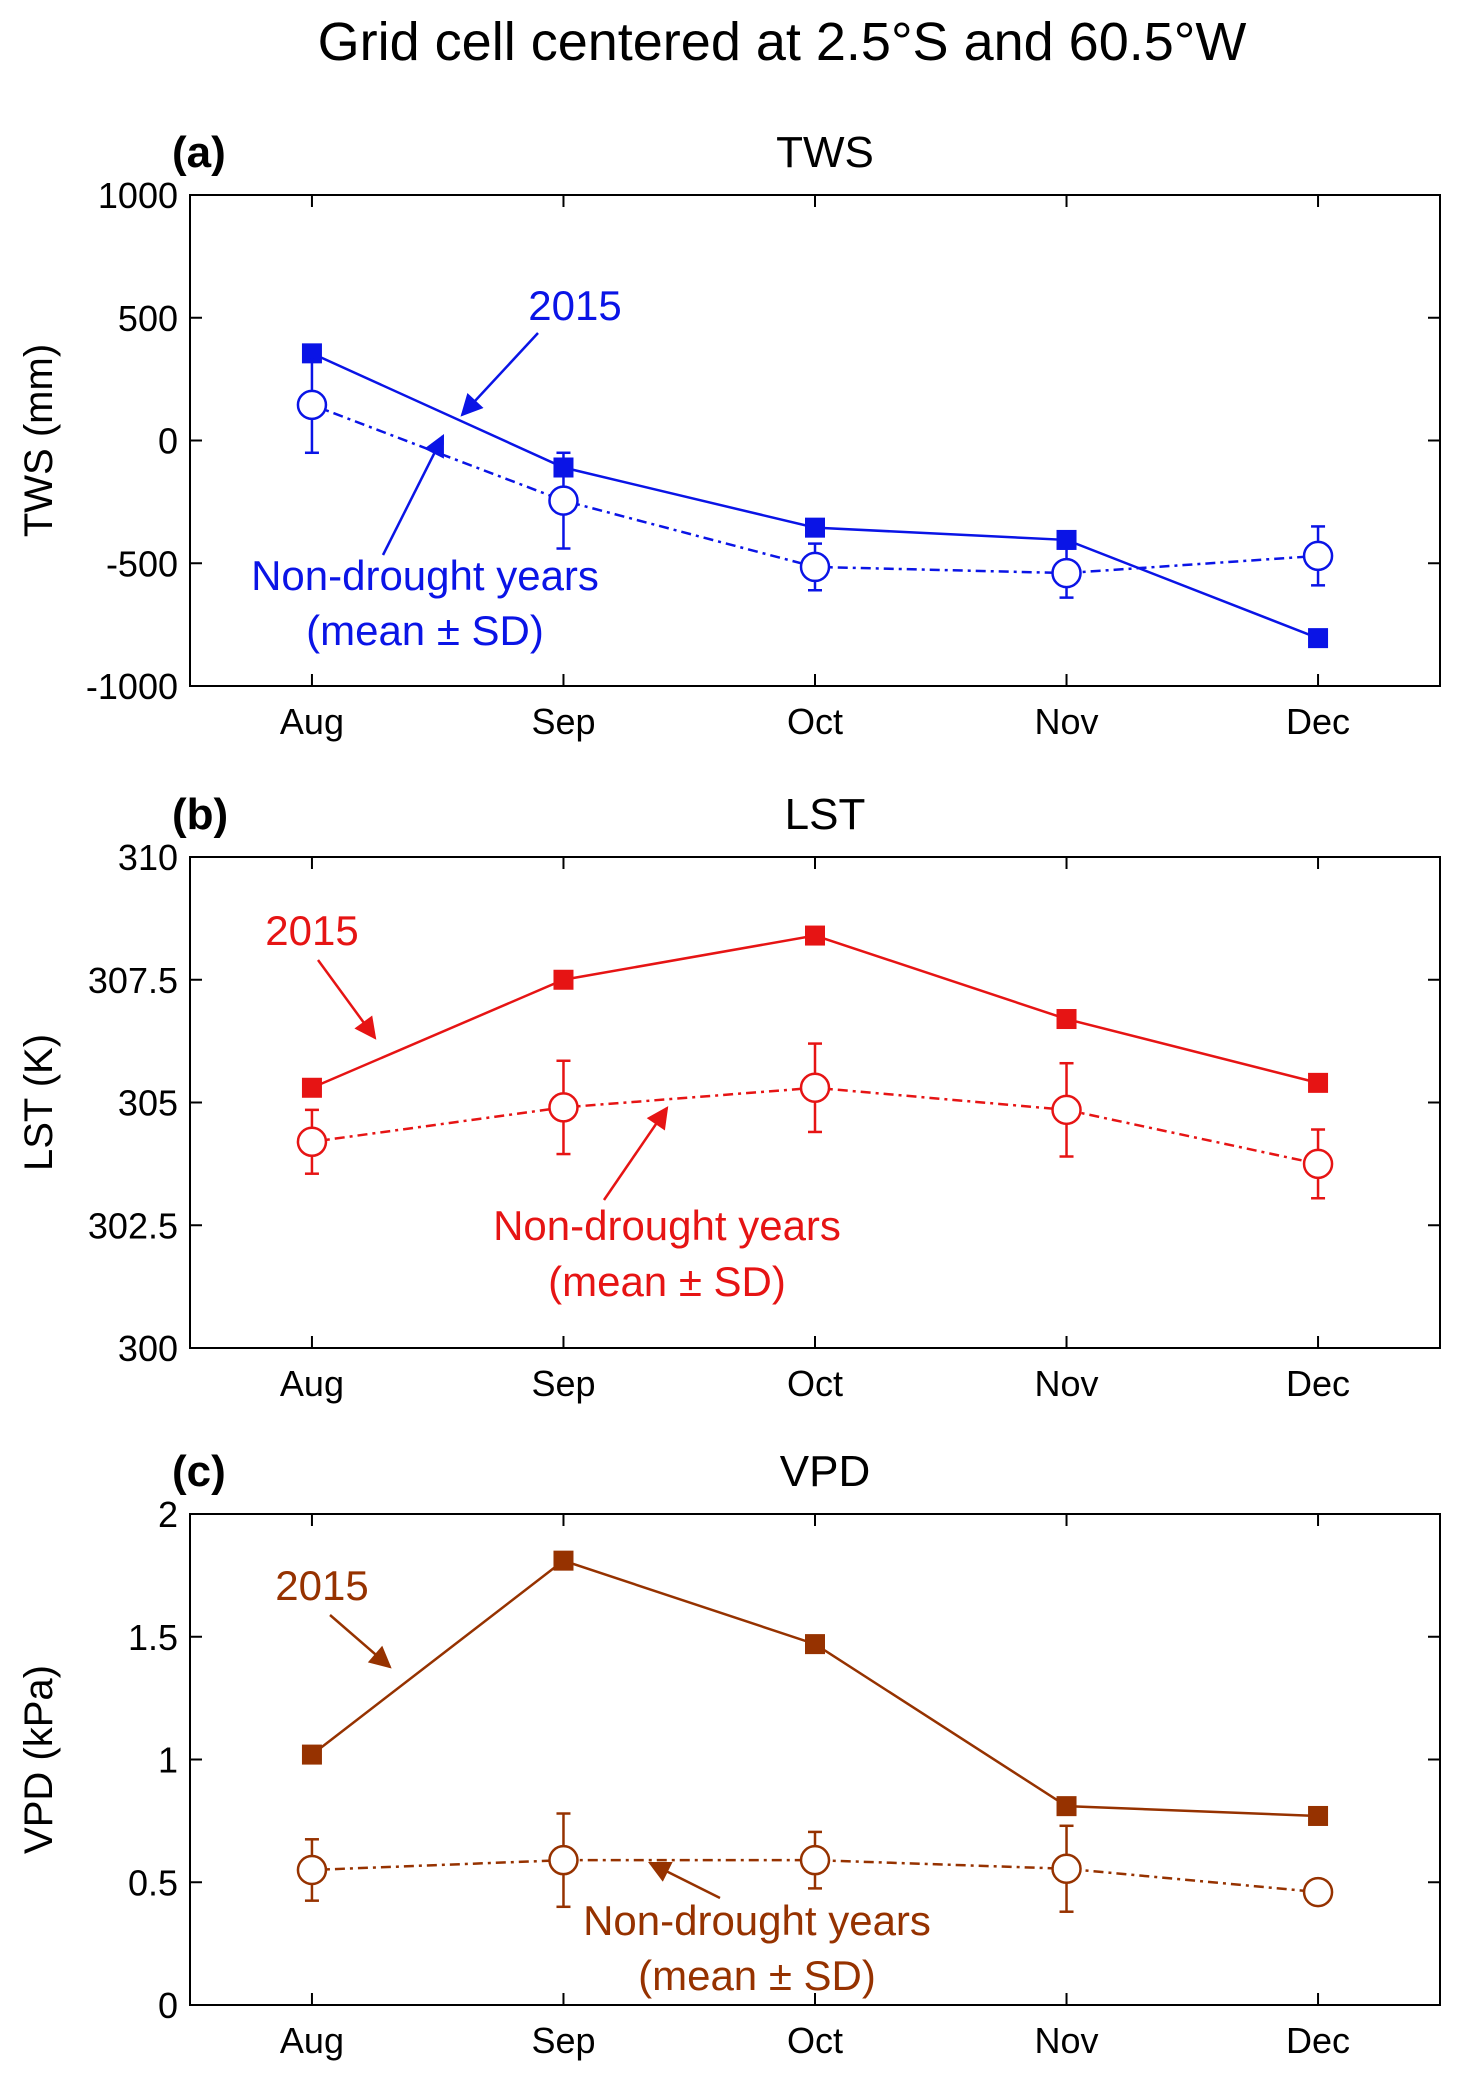 This screenshot has height=2075, width=1460. I want to click on panel-title: LST, so click(825, 814).